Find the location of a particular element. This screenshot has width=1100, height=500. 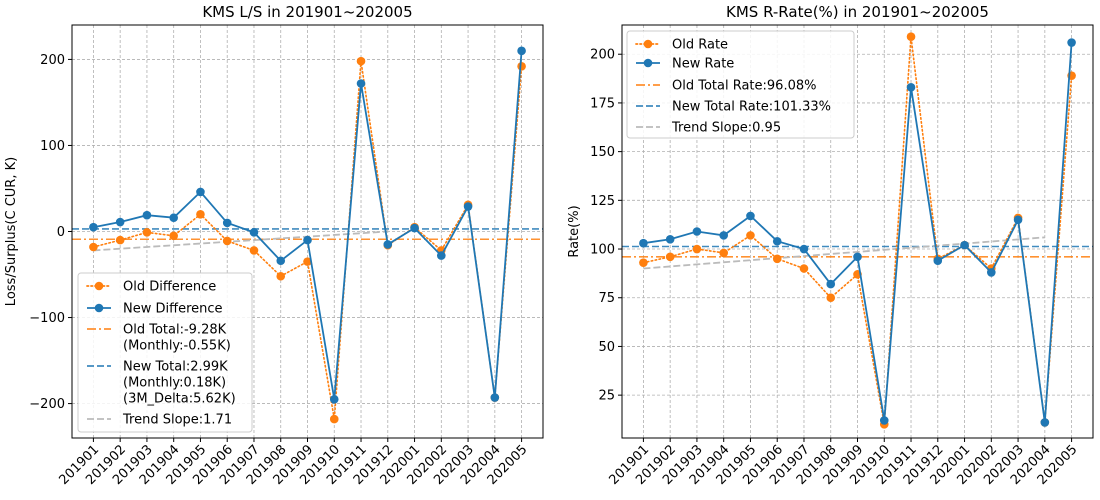

legend-item-old-total-label: Old Total Rate:96.08% is located at coordinates (744, 86).